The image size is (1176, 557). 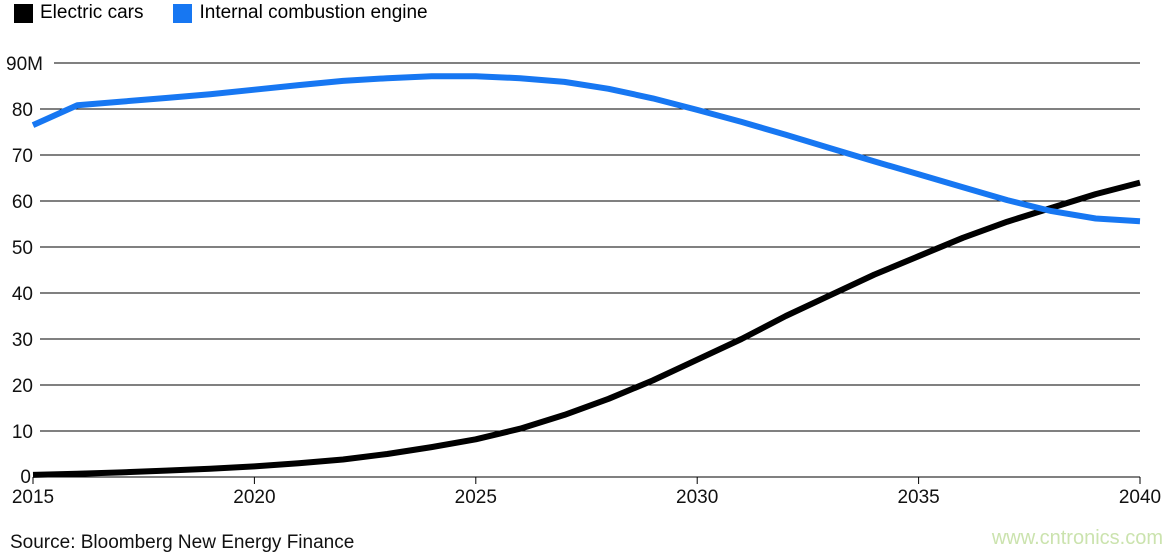 I want to click on source-caption: Source: Bloomberg New Energy Finance, so click(x=182, y=542).